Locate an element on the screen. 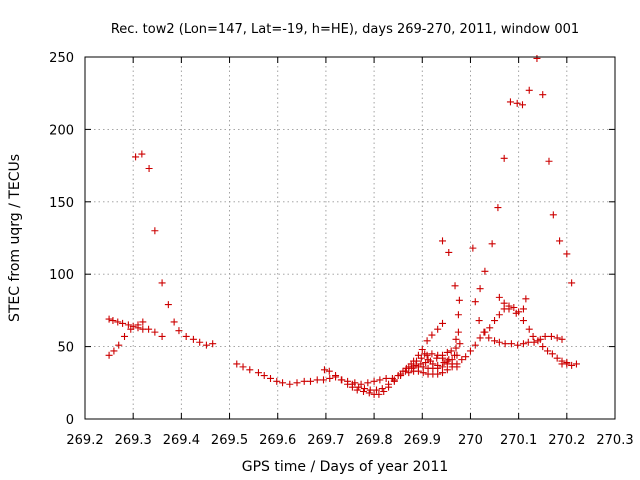 The height and width of the screenshot is (480, 640). x-tick-label: 270 is located at coordinates (470, 440).